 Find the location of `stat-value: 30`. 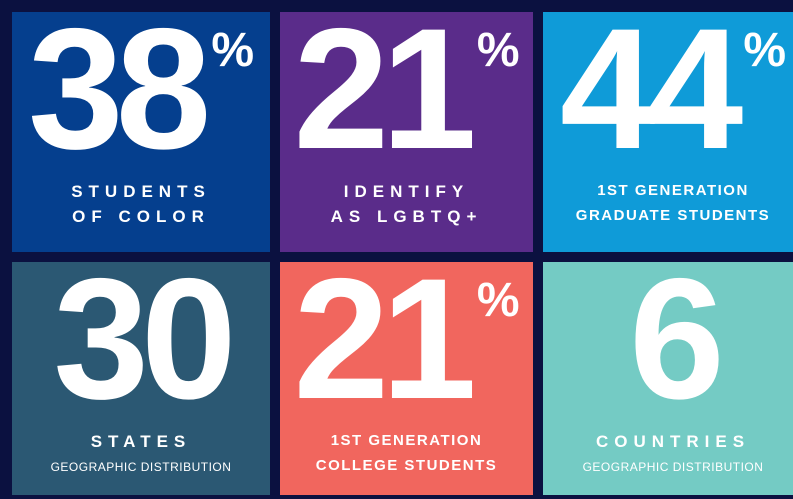

stat-value: 30 is located at coordinates (144, 348).